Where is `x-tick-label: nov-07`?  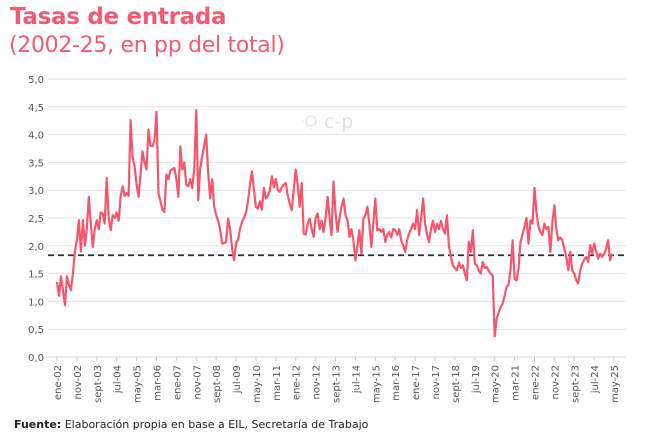 x-tick-label: nov-07 is located at coordinates (197, 382).